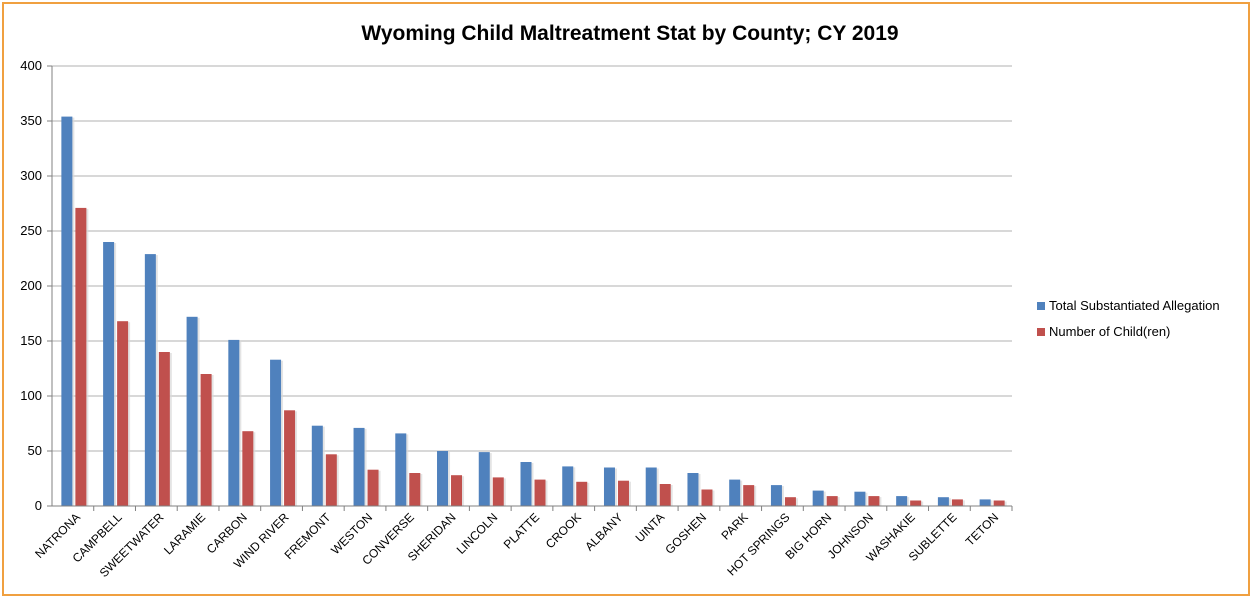 This screenshot has height=596, width=1250. What do you see at coordinates (685, 533) in the screenshot?
I see `x-tick-label: GOSHEN` at bounding box center [685, 533].